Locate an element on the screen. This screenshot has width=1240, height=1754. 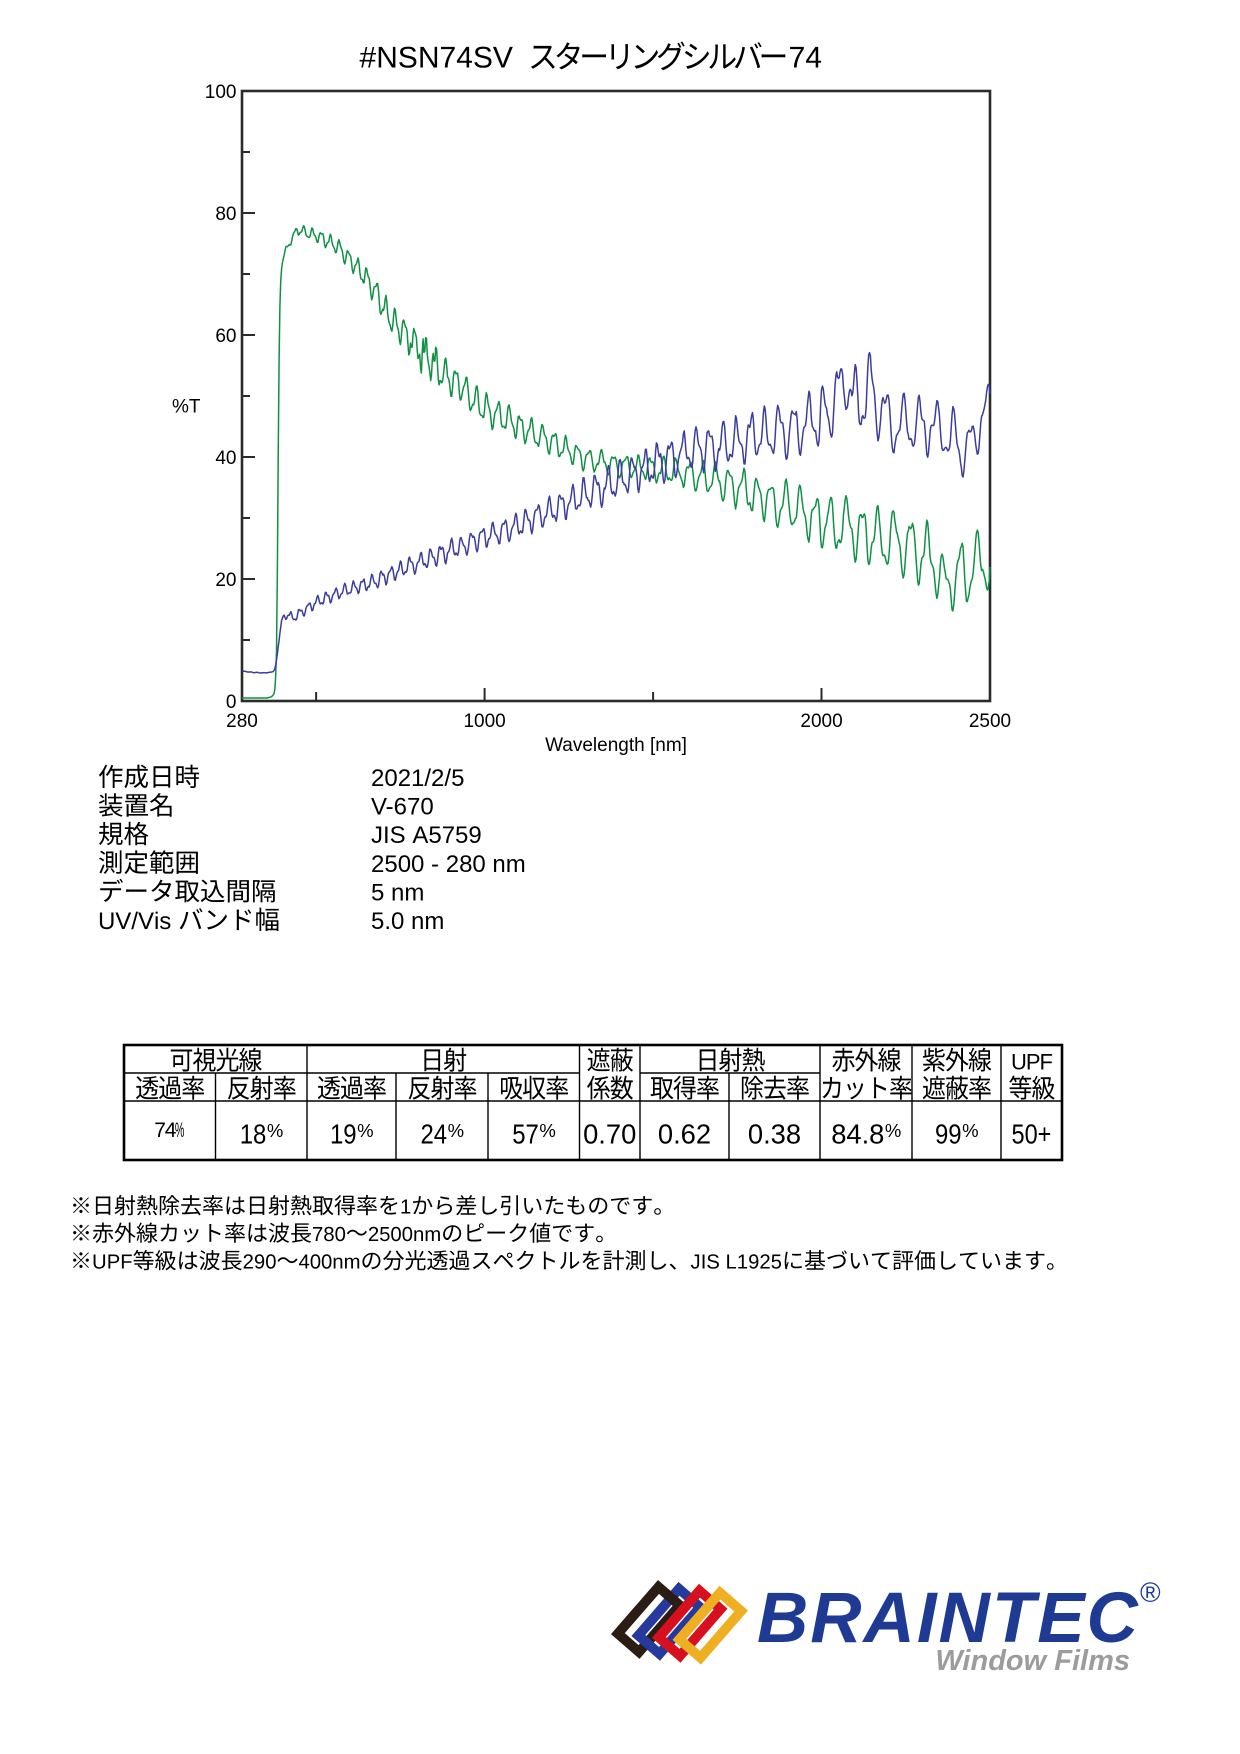
svg-text: 84.8 is located at coordinates (857, 1134).